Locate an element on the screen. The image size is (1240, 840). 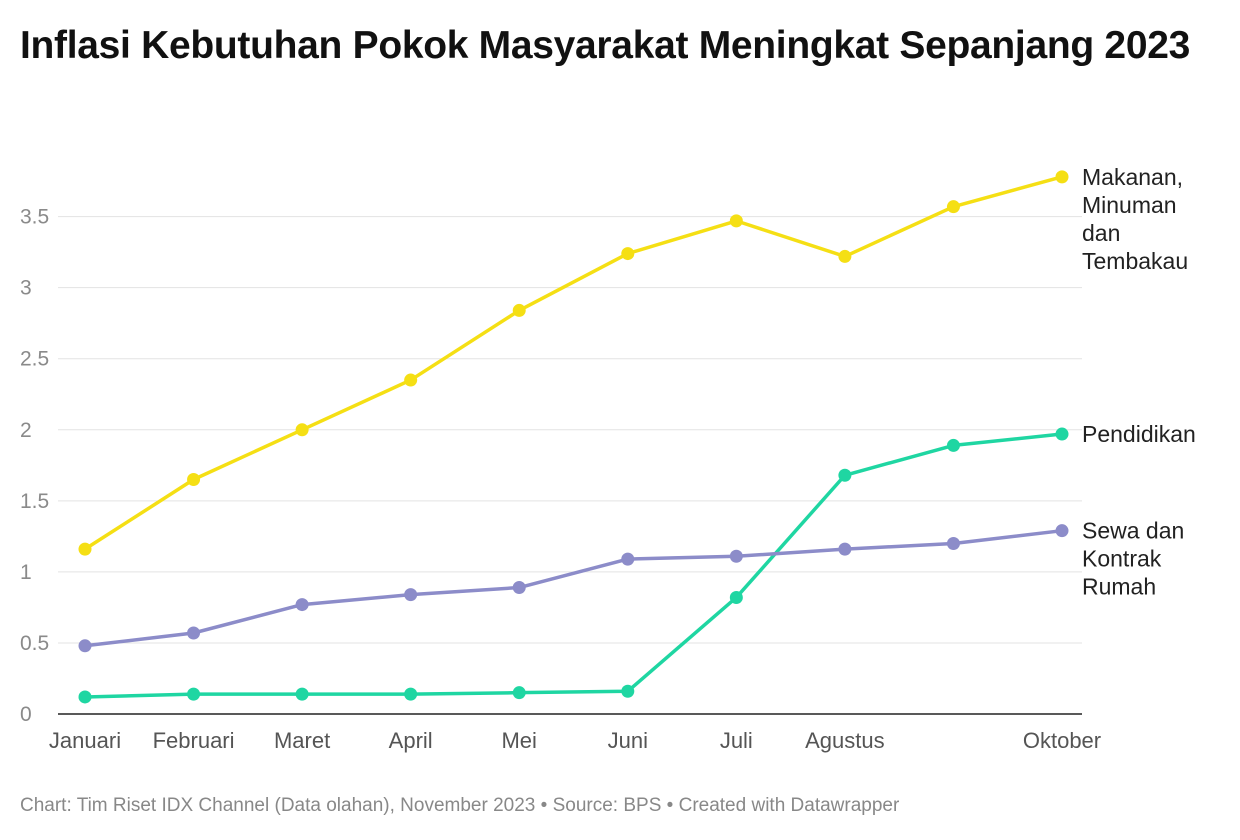
y-tick-label: 3.5 is located at coordinates (34, 217).